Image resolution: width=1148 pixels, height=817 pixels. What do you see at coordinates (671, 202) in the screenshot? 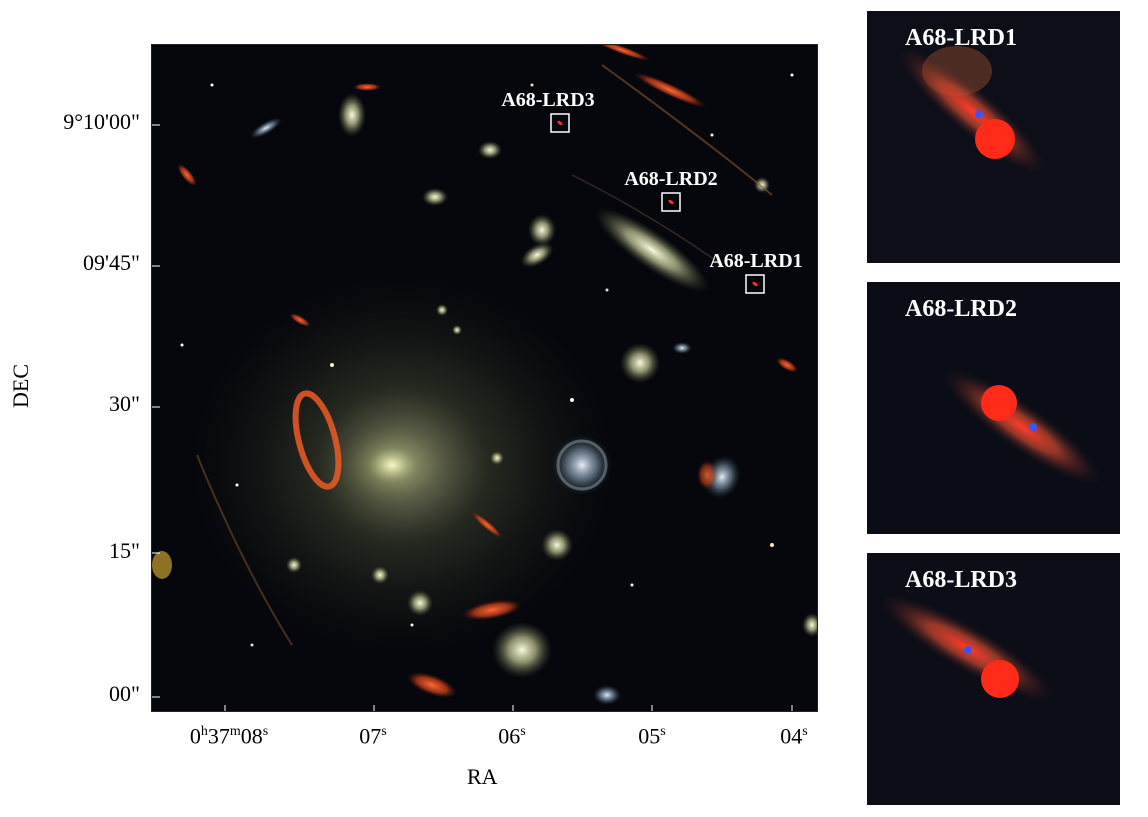
I see `lrd2-marker` at bounding box center [671, 202].